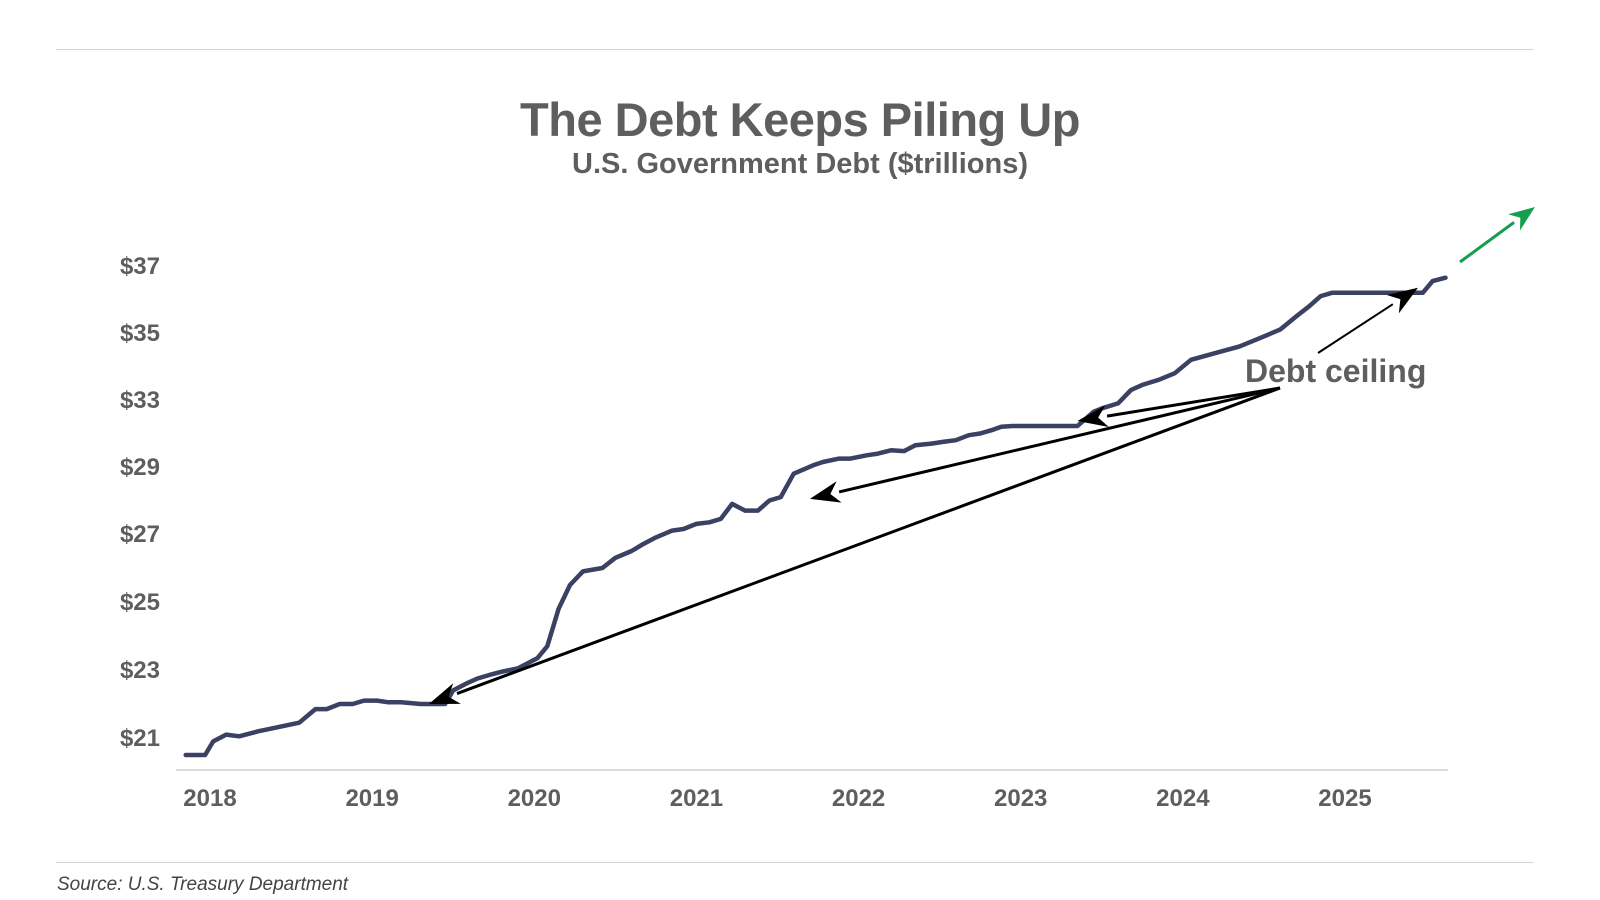 This screenshot has width=1600, height=900. Describe the element at coordinates (795, 862) in the screenshot. I see `bottom-divider` at that location.